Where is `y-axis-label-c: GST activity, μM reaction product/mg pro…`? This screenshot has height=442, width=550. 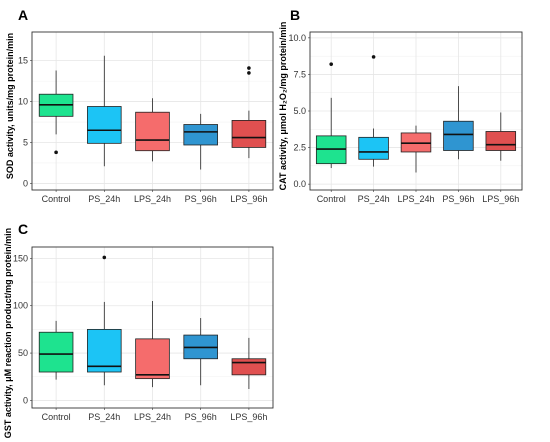 y-axis-label-c: GST activity, μM reaction product/mg pro… is located at coordinates (8, 333).